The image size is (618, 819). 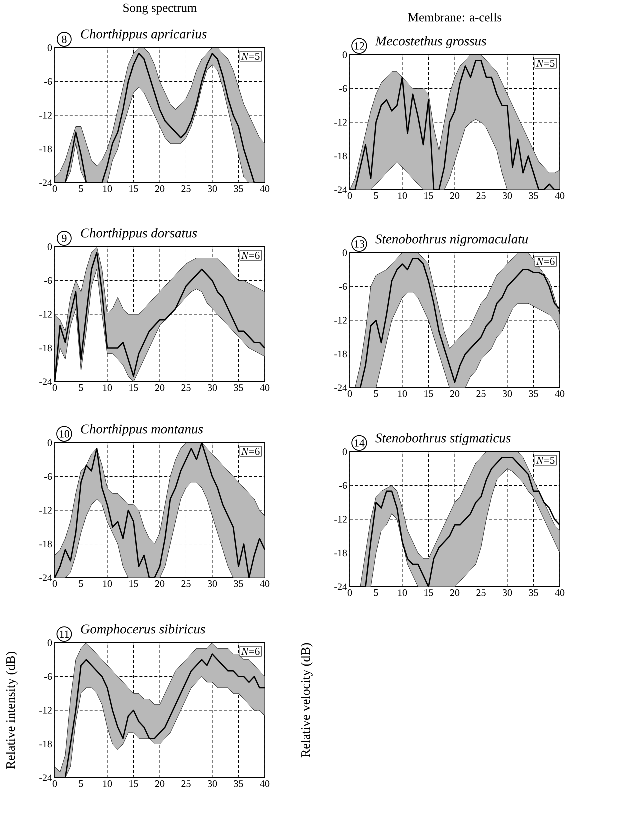 I want to click on text: 8, so click(x=64, y=40).